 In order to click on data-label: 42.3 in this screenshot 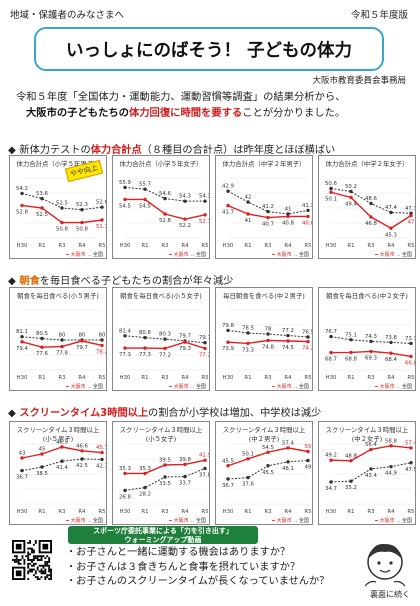, I will do `click(101, 466)`.